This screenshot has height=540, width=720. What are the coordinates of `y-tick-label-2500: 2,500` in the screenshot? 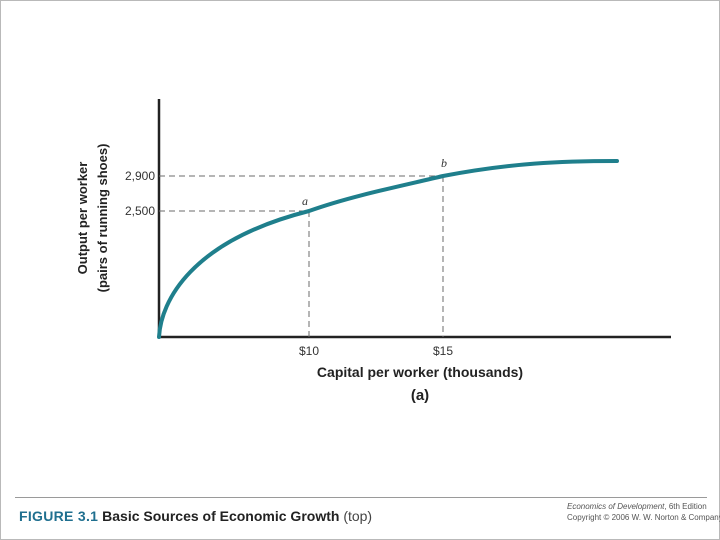 It's located at (140, 211).